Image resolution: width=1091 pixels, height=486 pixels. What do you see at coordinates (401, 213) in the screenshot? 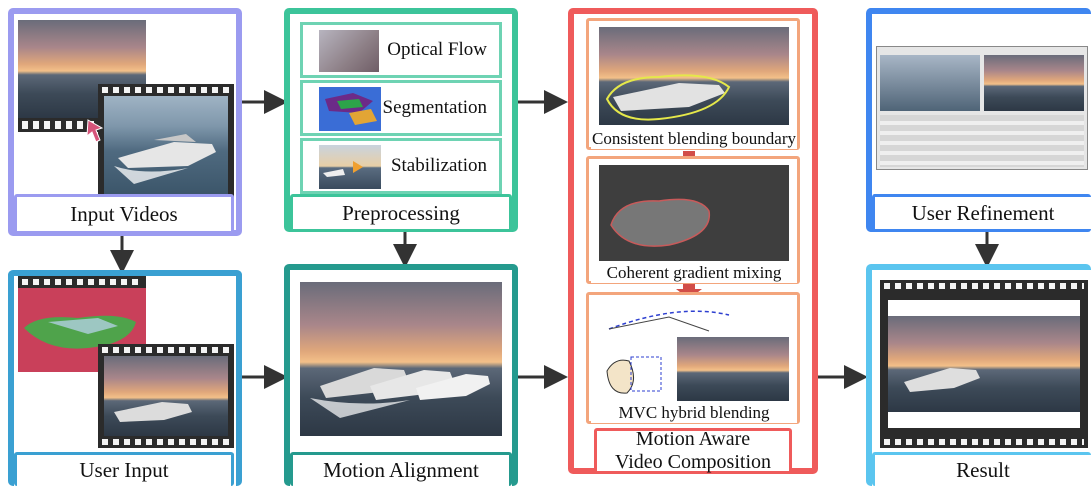
I see `preprocessing-label: Preprocessing` at bounding box center [401, 213].